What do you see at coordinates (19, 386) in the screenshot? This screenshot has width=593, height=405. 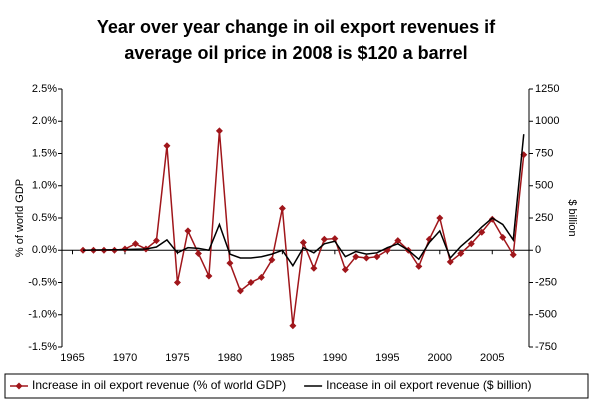 I see `legend-marker` at bounding box center [19, 386].